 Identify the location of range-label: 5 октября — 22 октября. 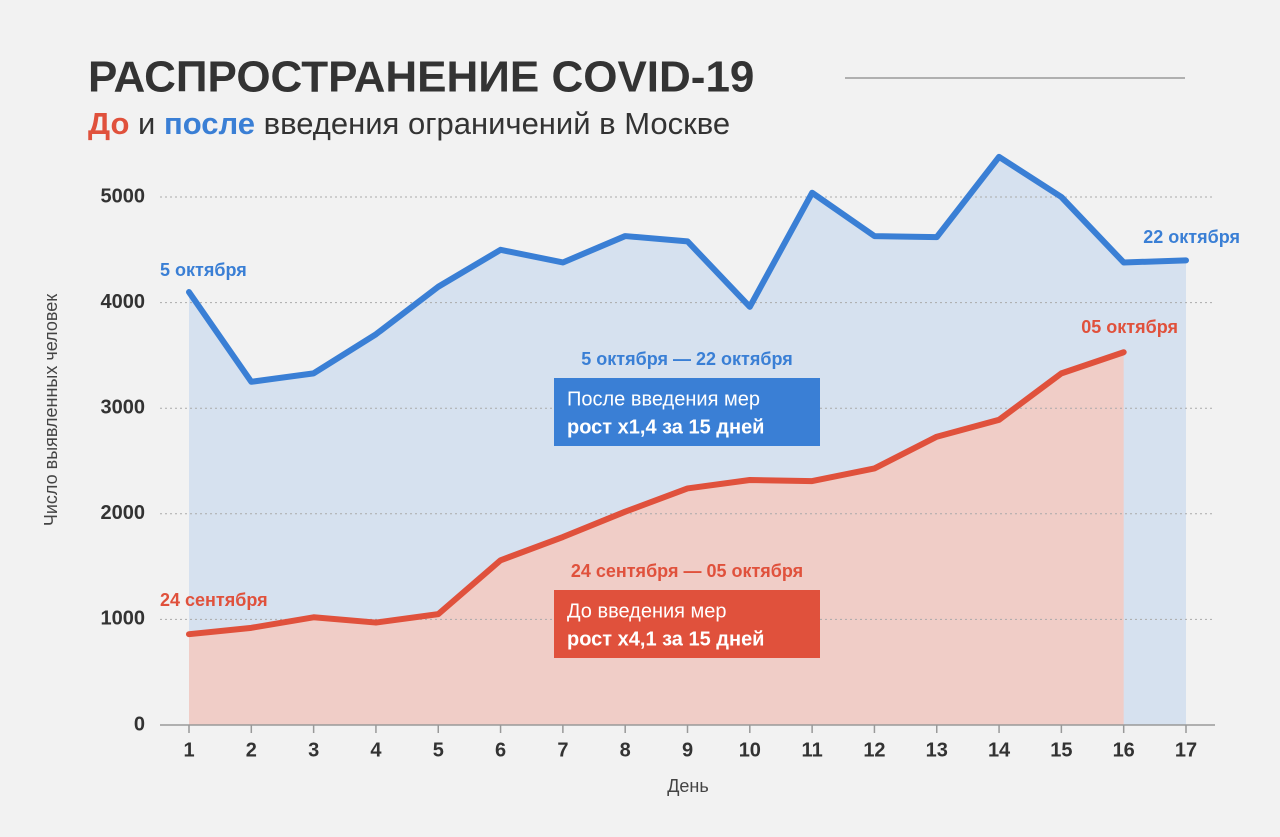
(686, 359).